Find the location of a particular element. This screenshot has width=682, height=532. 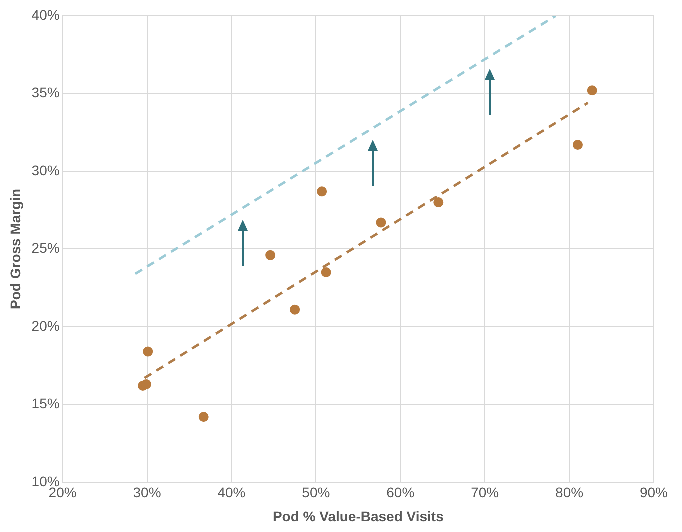

x-tick-label: 40% is located at coordinates (232, 492).